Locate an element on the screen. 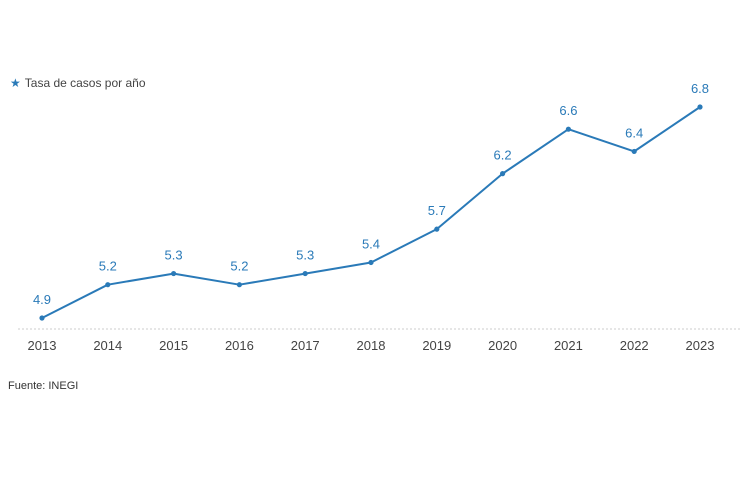  data-label: 6.4 is located at coordinates (634, 132).